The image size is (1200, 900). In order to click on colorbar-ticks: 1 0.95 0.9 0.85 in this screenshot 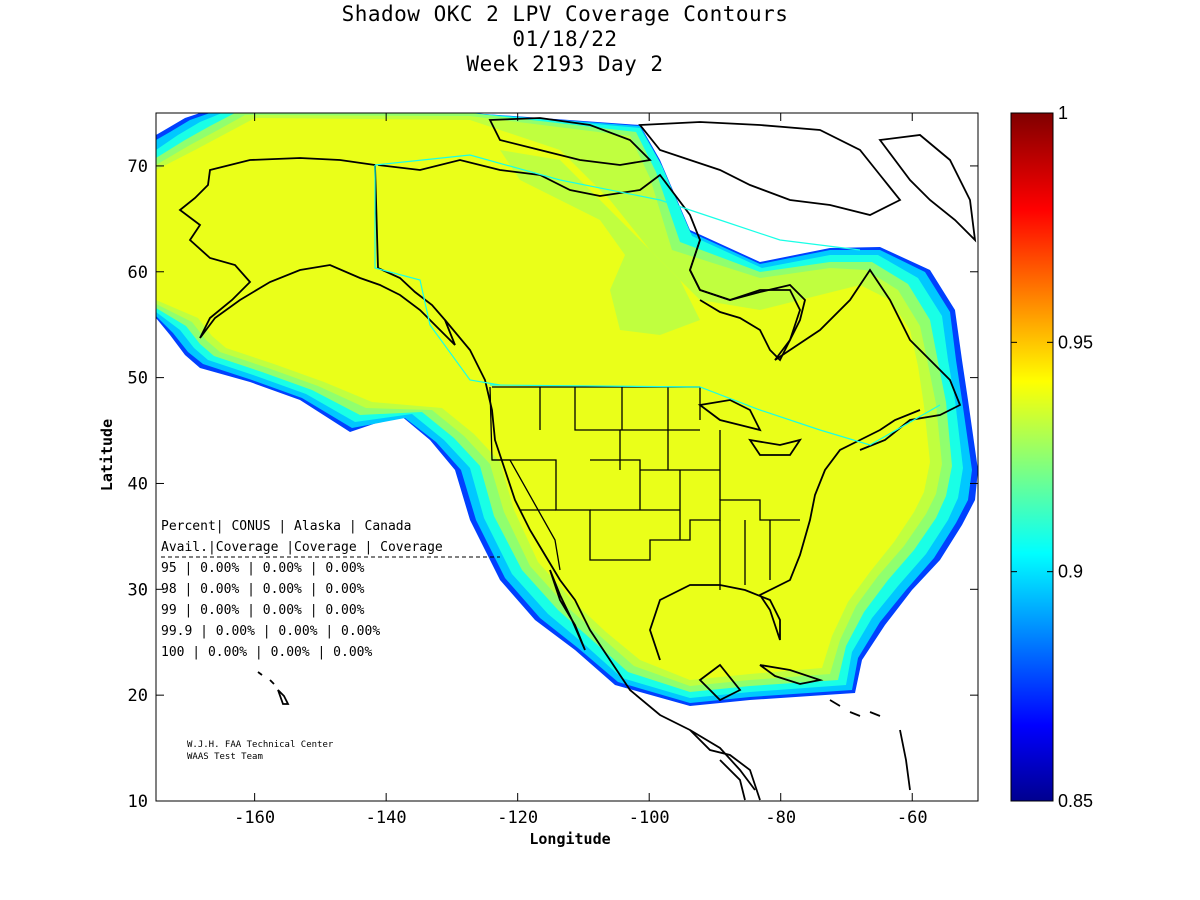, I will do `click(1052, 457)`.